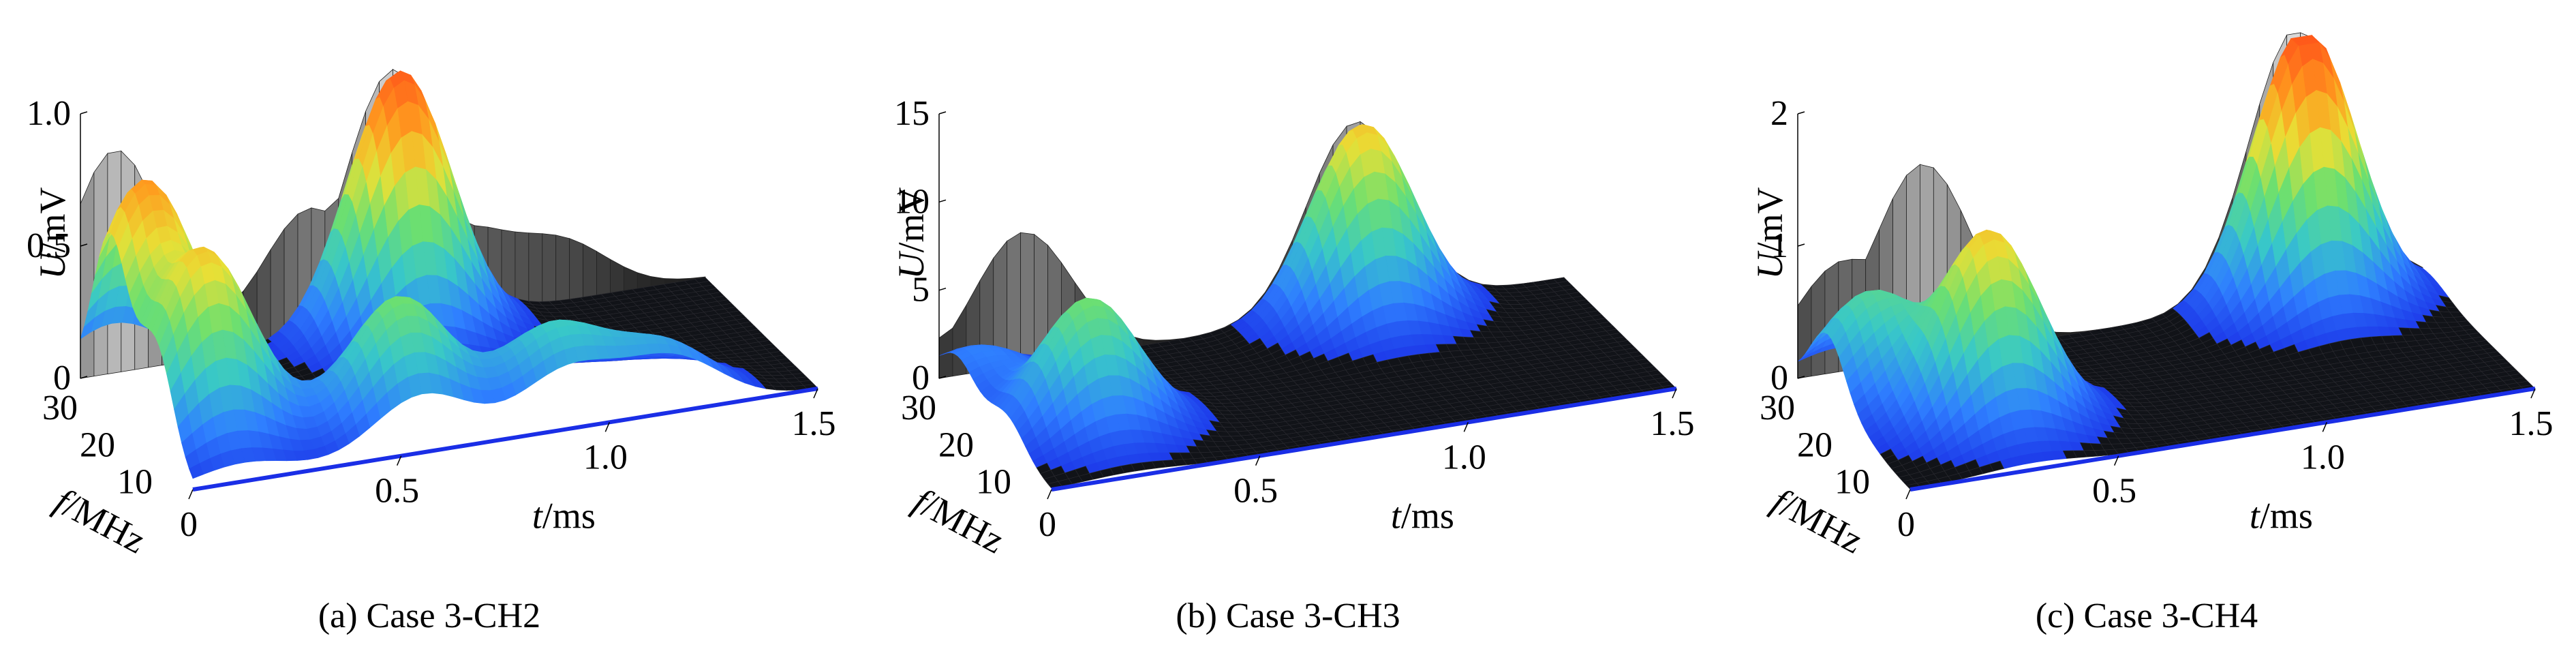  What do you see at coordinates (49, 246) in the screenshot?
I see `z-tick-label: 0.5` at bounding box center [49, 246].